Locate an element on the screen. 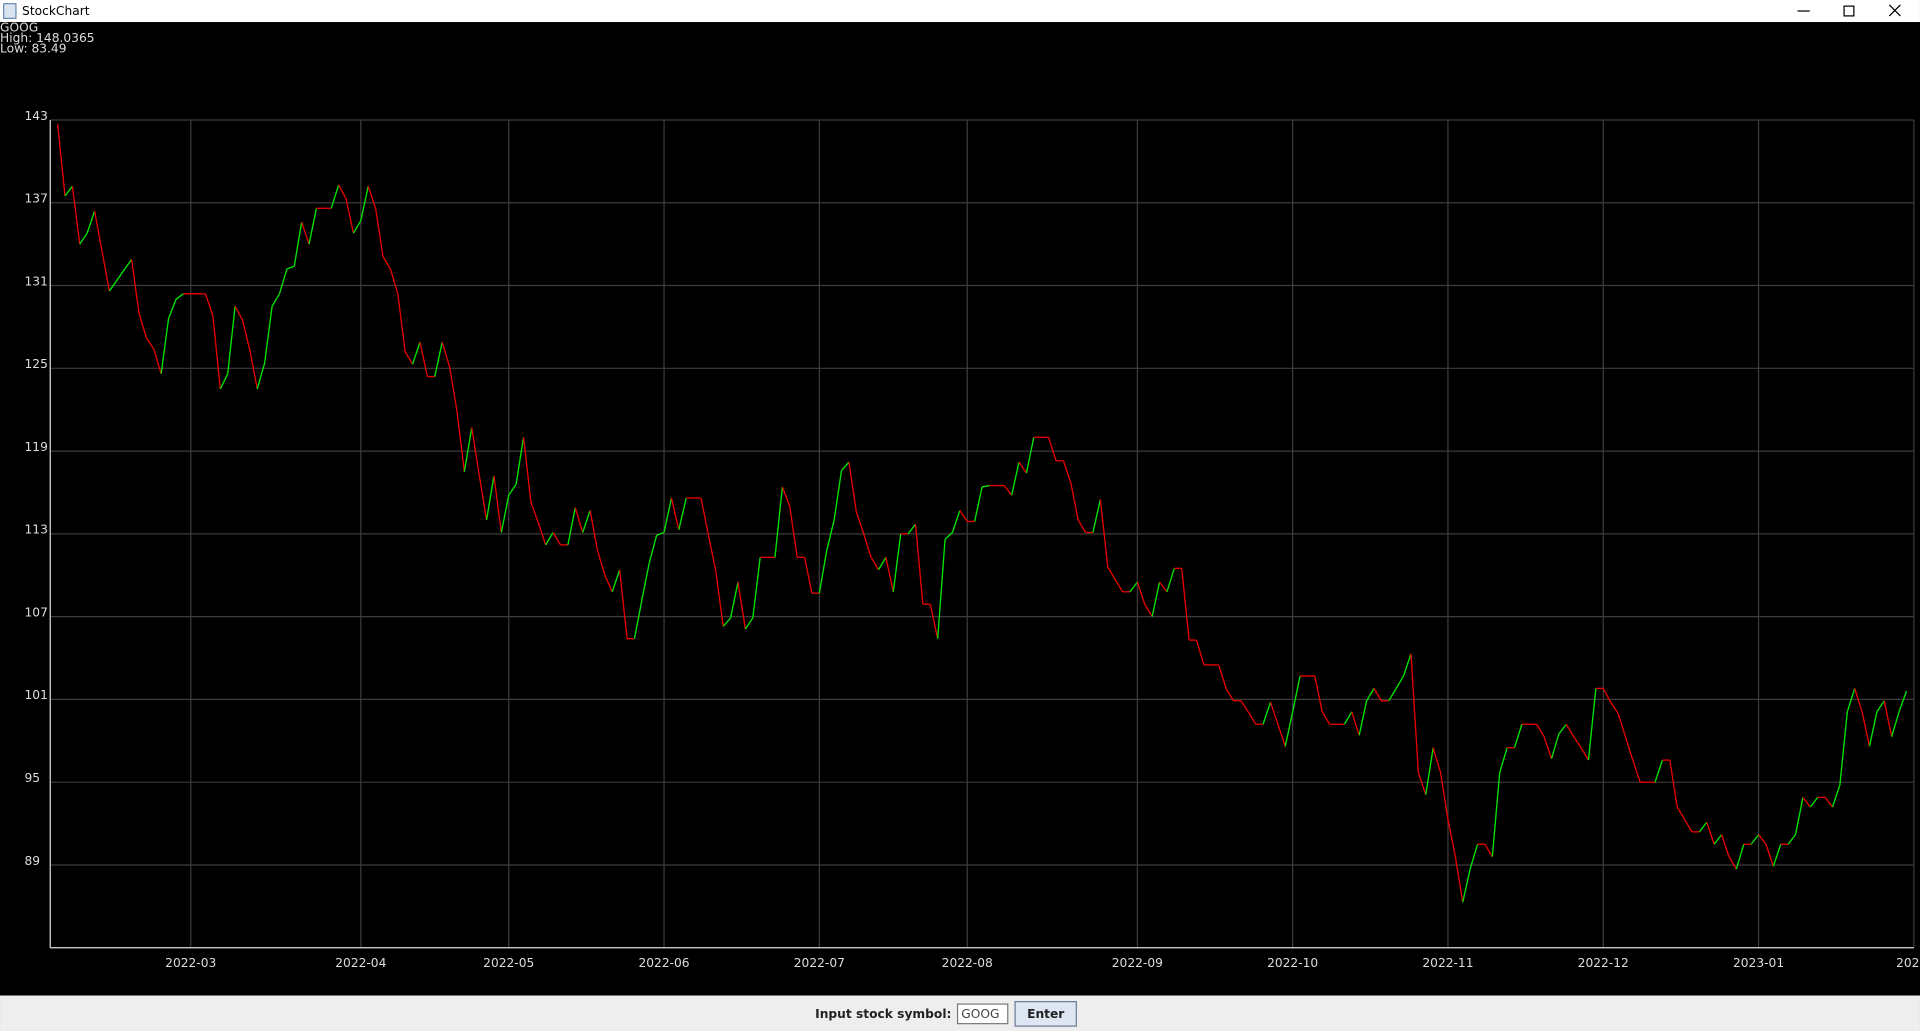 Image resolution: width=1920 pixels, height=1031 pixels. y-tick-label: 101 is located at coordinates (36, 695).